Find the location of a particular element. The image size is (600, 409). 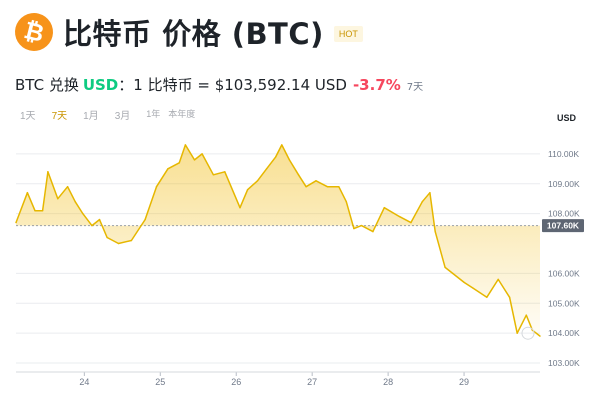

current-price-badge is located at coordinates (563, 226).